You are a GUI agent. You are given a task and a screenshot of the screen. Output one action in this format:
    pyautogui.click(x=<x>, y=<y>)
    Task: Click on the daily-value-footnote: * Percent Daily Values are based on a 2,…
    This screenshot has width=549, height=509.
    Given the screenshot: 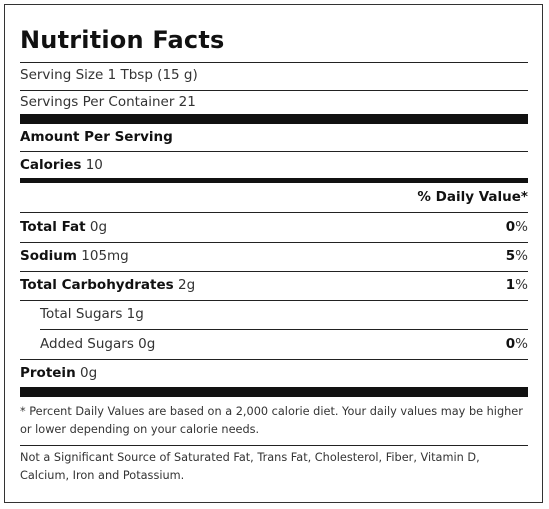 What is the action you would take?
    pyautogui.click(x=271, y=420)
    